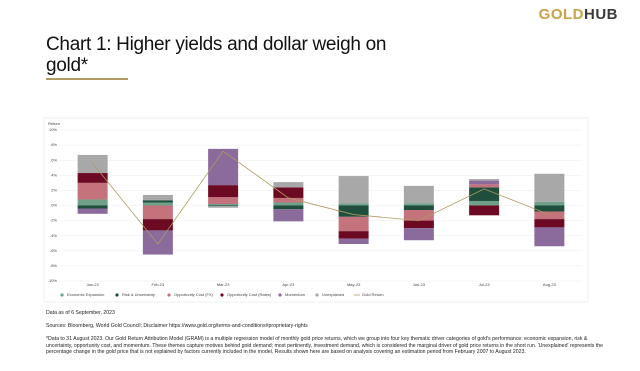  I want to click on x-tick-label: Aug-23, so click(550, 284).